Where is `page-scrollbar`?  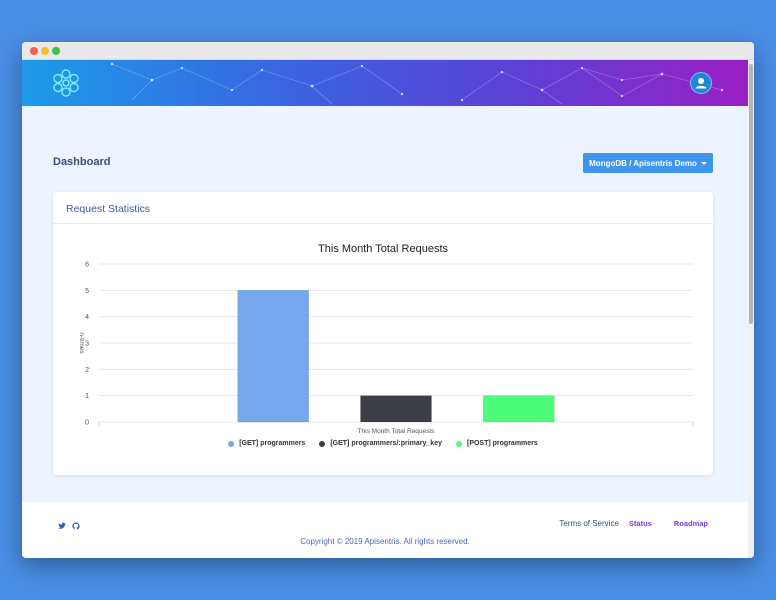 page-scrollbar is located at coordinates (751, 309).